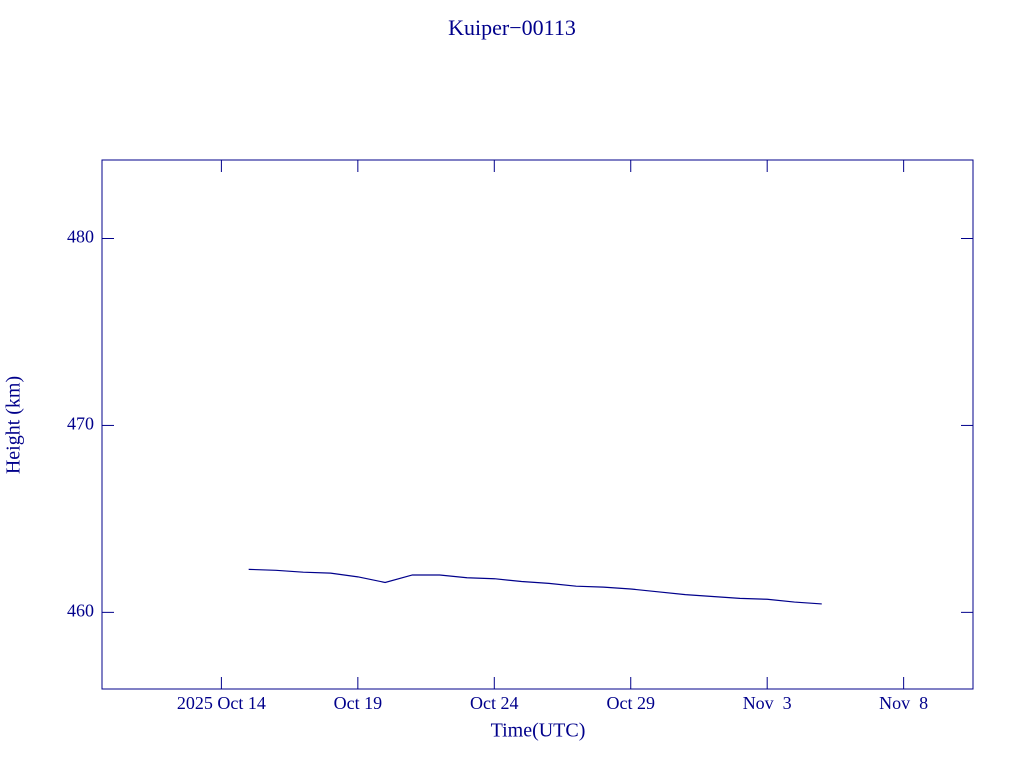 The image size is (1024, 768). I want to click on x-tick-label: Oct 24, so click(494, 703).